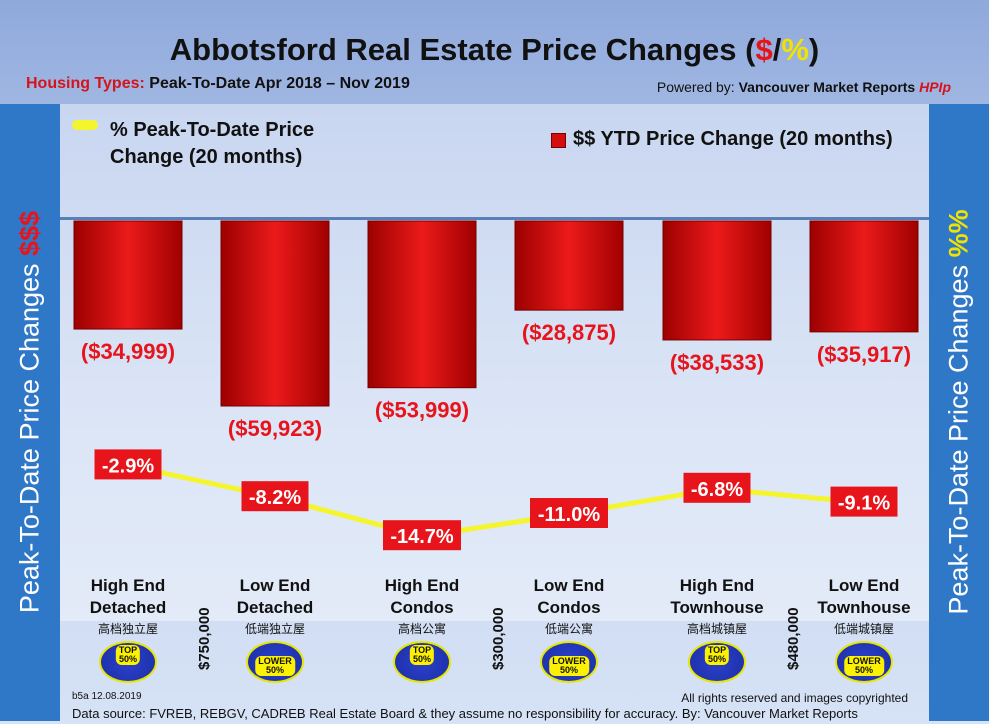 Image resolution: width=989 pixels, height=724 pixels. I want to click on category-label: High End Townhouse 高档城镇屋, so click(717, 606).